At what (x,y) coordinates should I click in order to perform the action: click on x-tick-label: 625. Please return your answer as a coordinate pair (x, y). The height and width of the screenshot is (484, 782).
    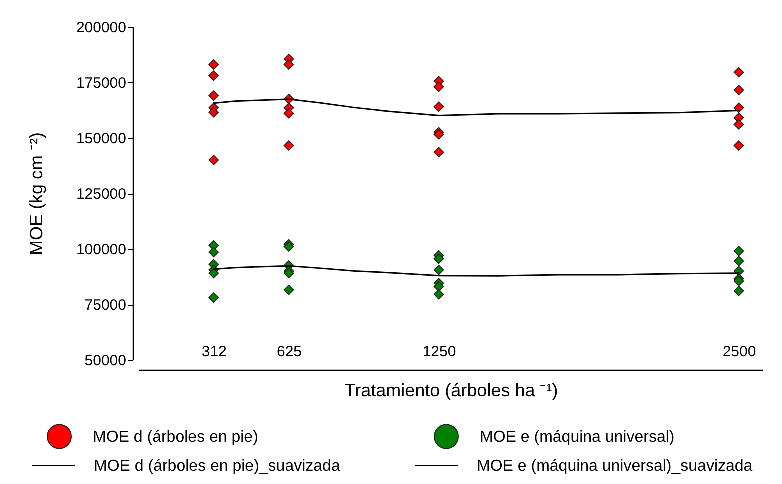
    Looking at the image, I should click on (289, 352).